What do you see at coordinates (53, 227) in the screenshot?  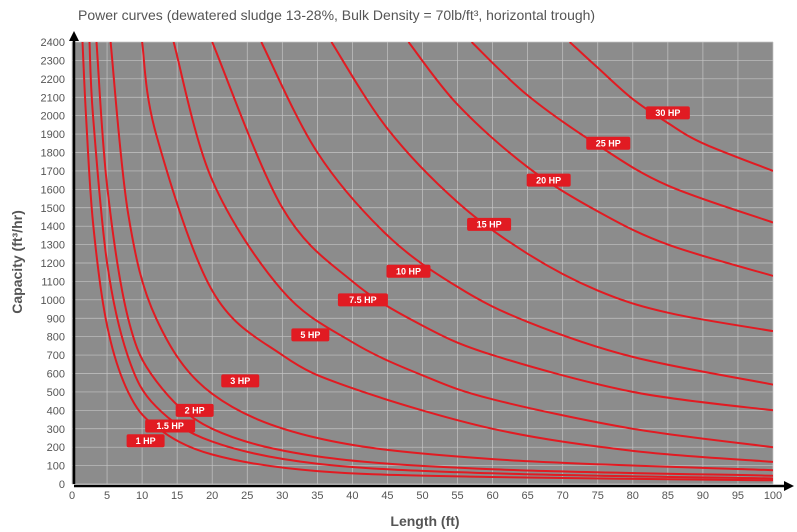 I see `y-tick-label: 1400` at bounding box center [53, 227].